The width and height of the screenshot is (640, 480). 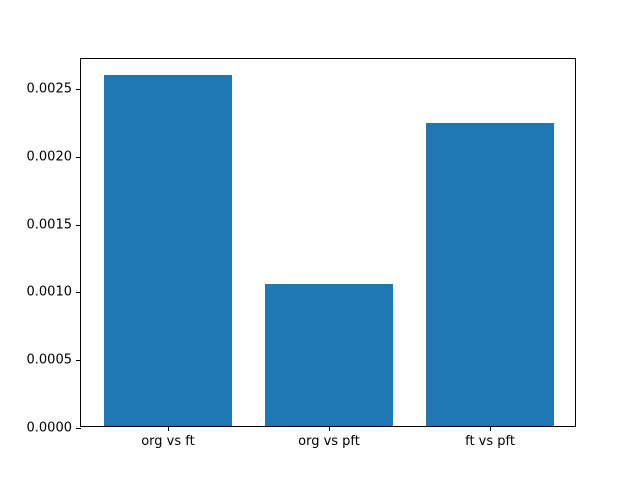 I want to click on y-tick-label: 0.0005, so click(x=49, y=360).